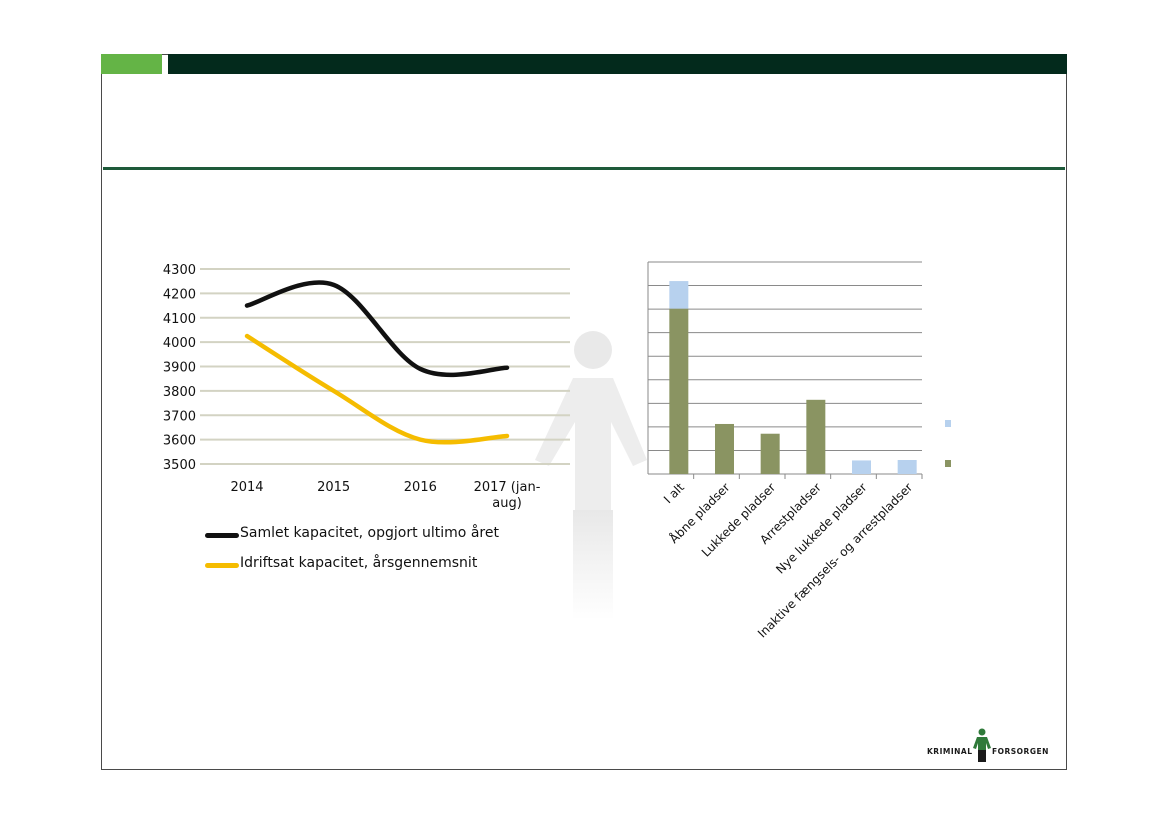  Describe the element at coordinates (385, 495) in the screenshot. I see `line-chart-x-axis: 2014 2015 2016 2017 (jan-aug)` at that location.